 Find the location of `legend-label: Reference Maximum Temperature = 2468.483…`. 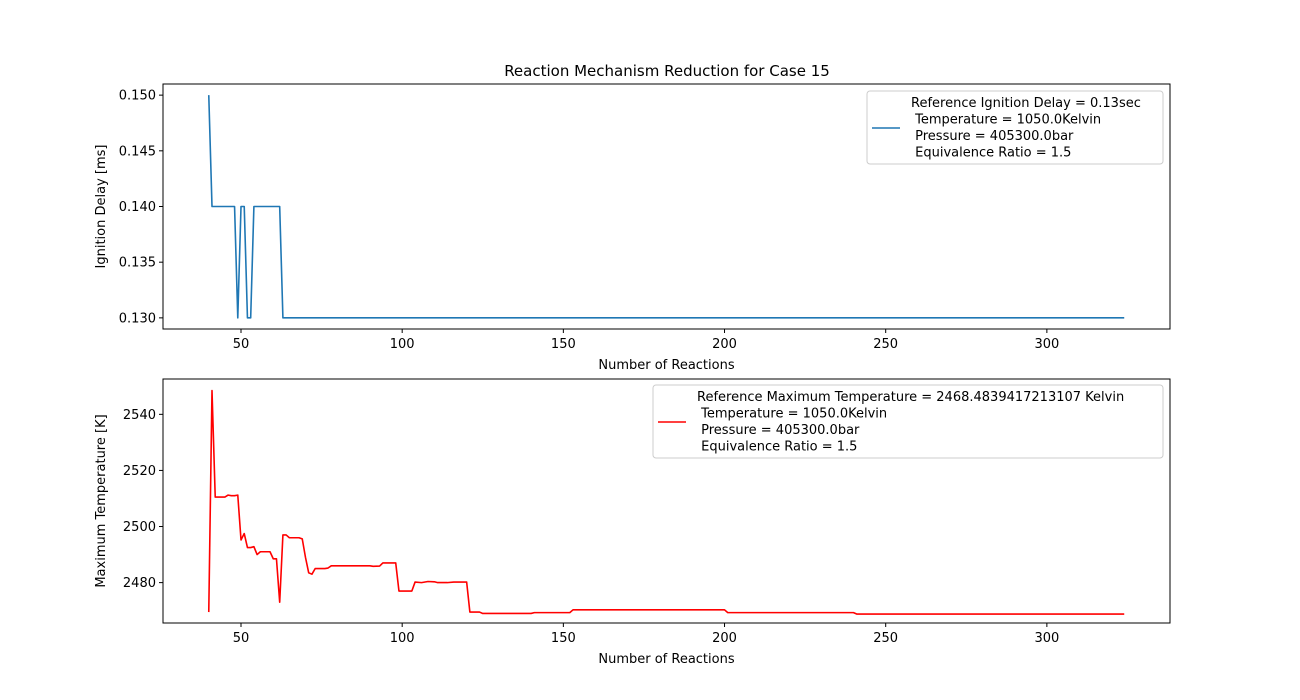

legend-label: Reference Maximum Temperature = 2468.483… is located at coordinates (910, 422).